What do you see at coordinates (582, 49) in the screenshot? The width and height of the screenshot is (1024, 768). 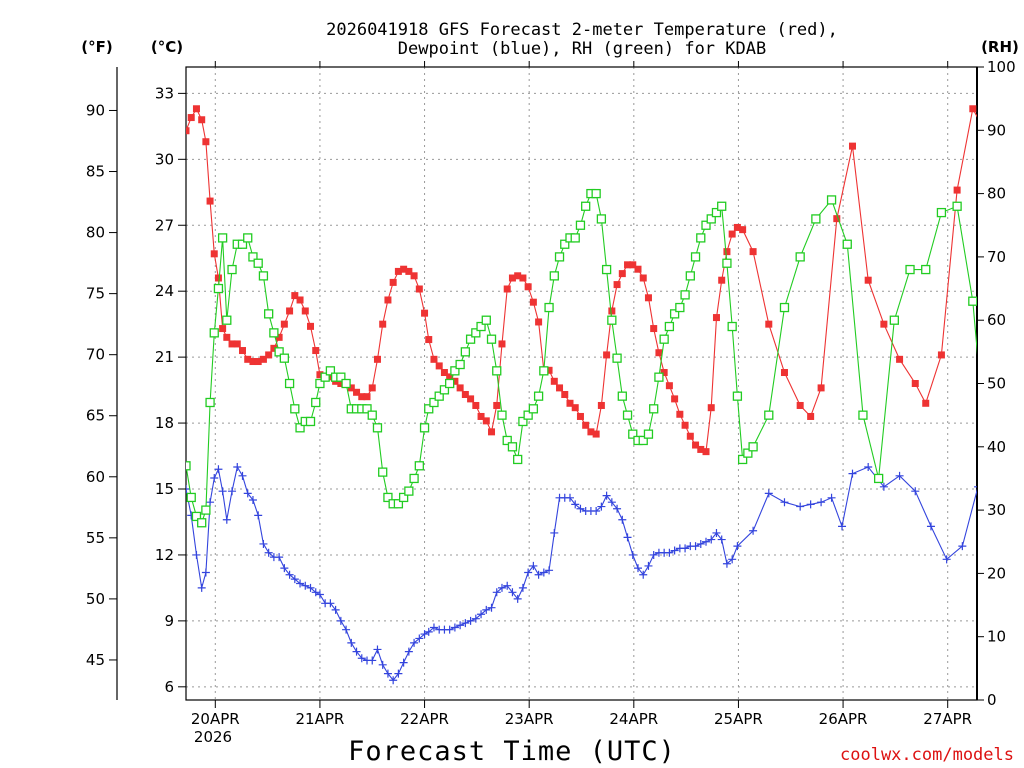 I see `chart-subtitle: Dewpoint (blue), RH (green) for KDAB` at bounding box center [582, 49].